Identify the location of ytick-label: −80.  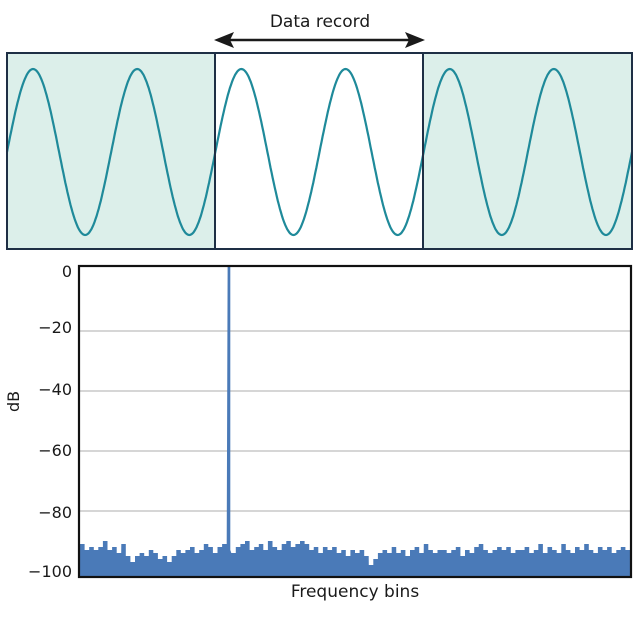
(55, 512).